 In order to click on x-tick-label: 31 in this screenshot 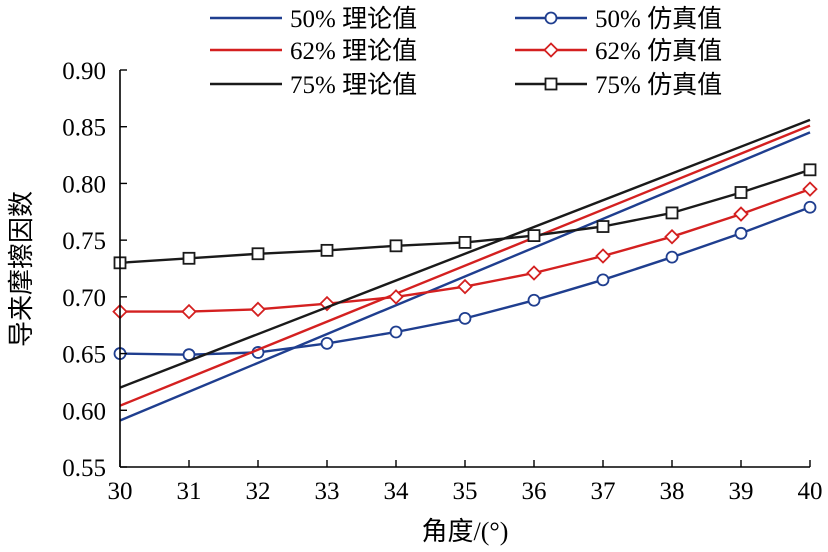, I will do `click(189, 491)`.